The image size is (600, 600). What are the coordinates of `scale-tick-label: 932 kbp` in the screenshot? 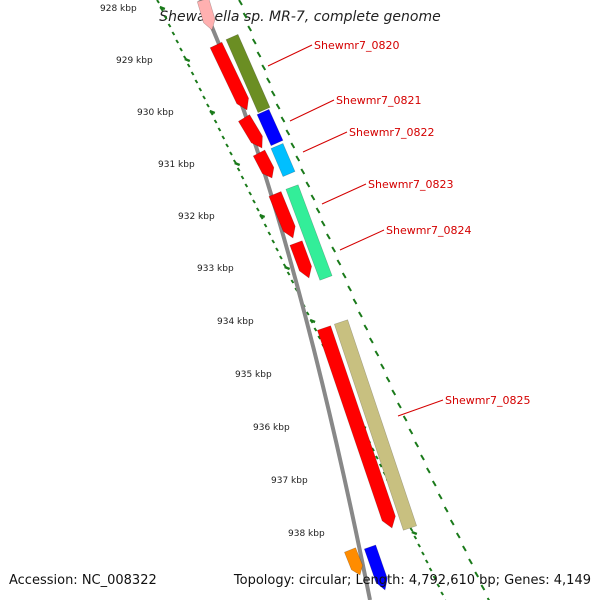 It's located at (196, 217).